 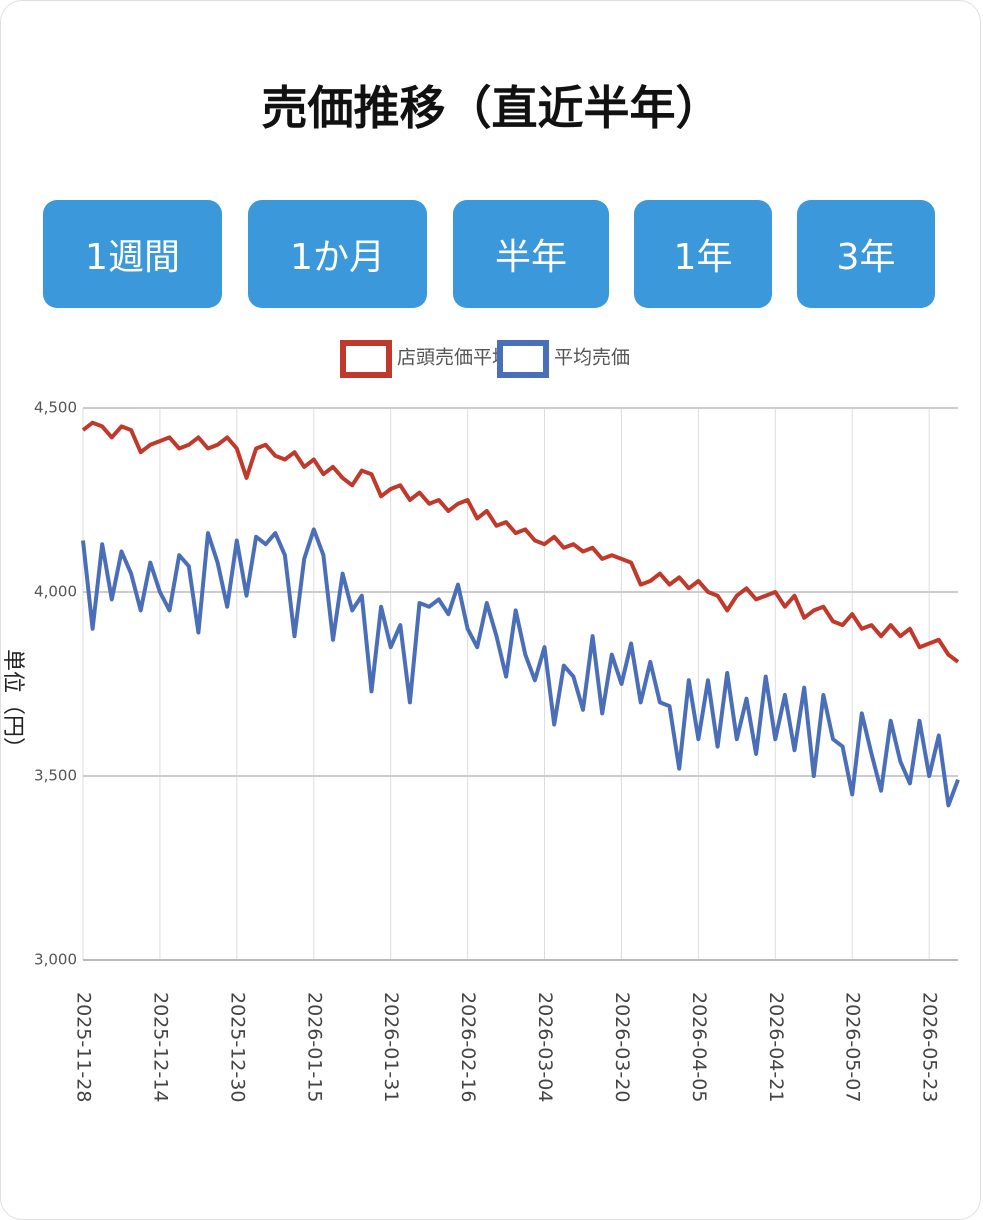 I want to click on range-button: 3年, so click(x=866, y=254).